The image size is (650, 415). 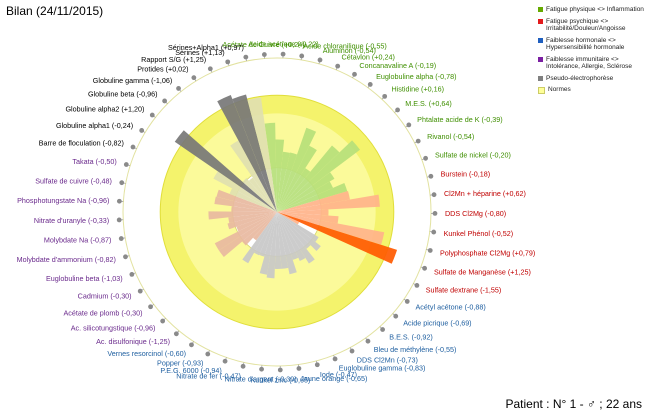 I want to click on axis-label-40: Molybdate Na (-0,87), so click(x=78, y=240).